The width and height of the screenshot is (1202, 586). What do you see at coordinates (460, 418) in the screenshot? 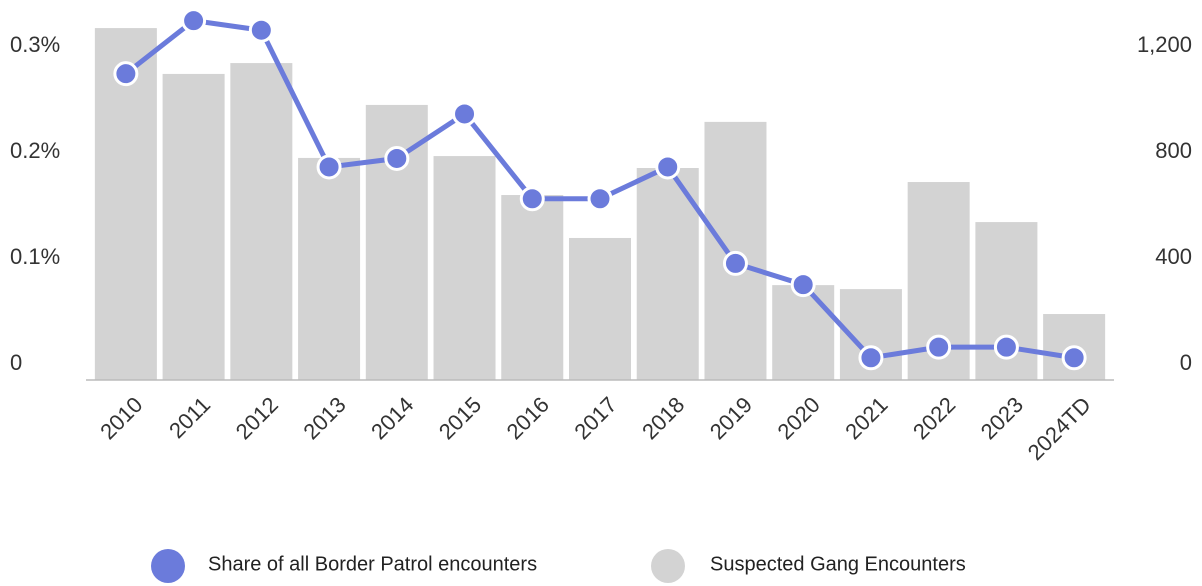
I see `x-tick-label: 2015` at bounding box center [460, 418].